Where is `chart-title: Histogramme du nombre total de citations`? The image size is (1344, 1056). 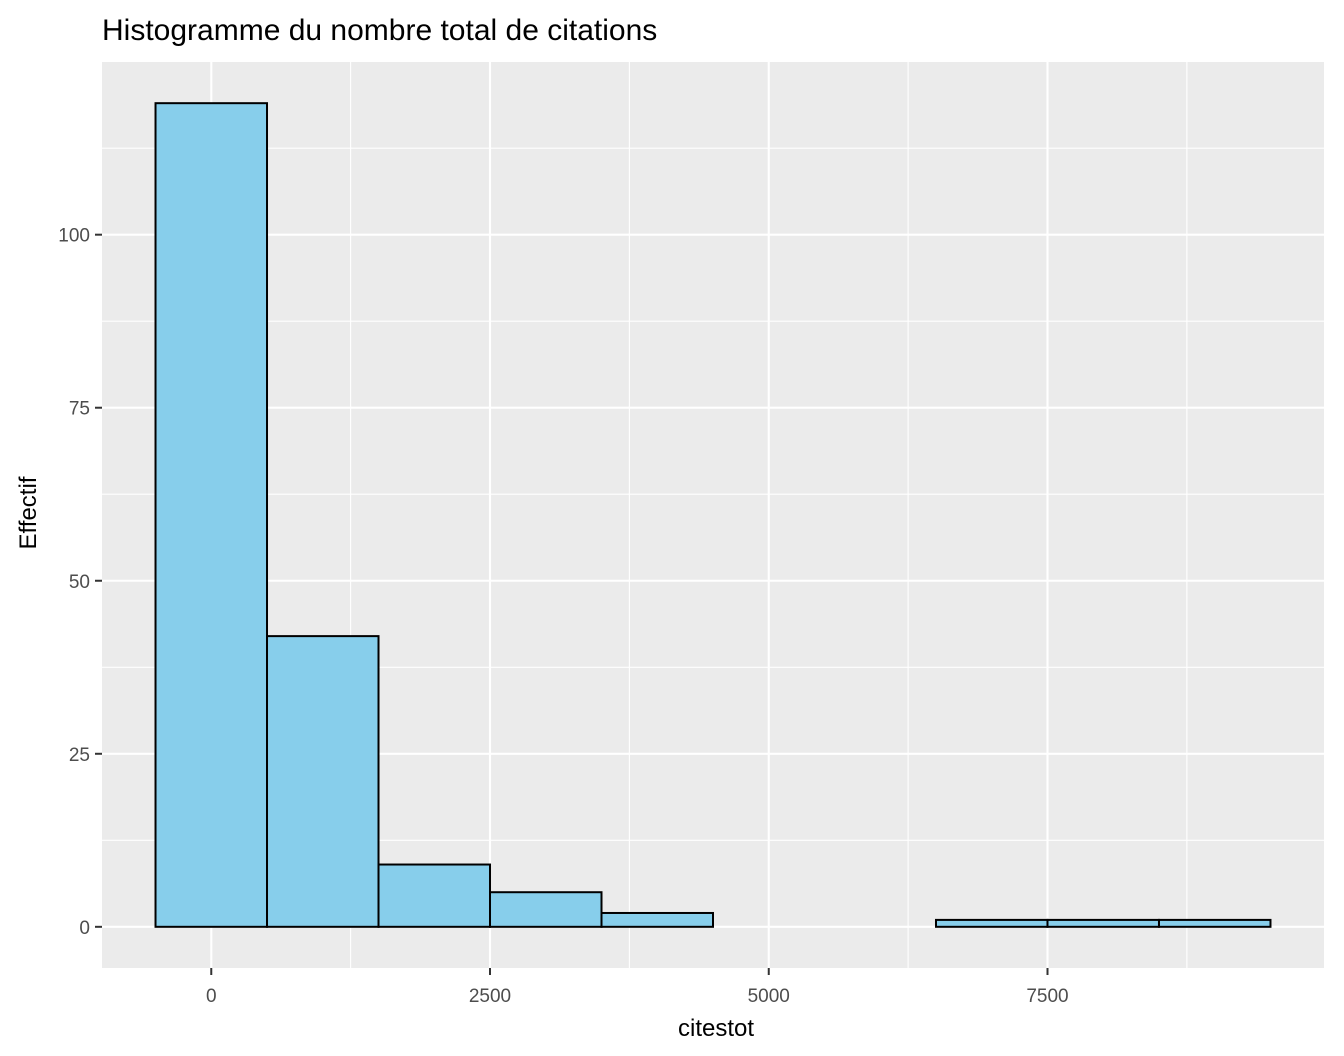 chart-title: Histogramme du nombre total de citations is located at coordinates (379, 30).